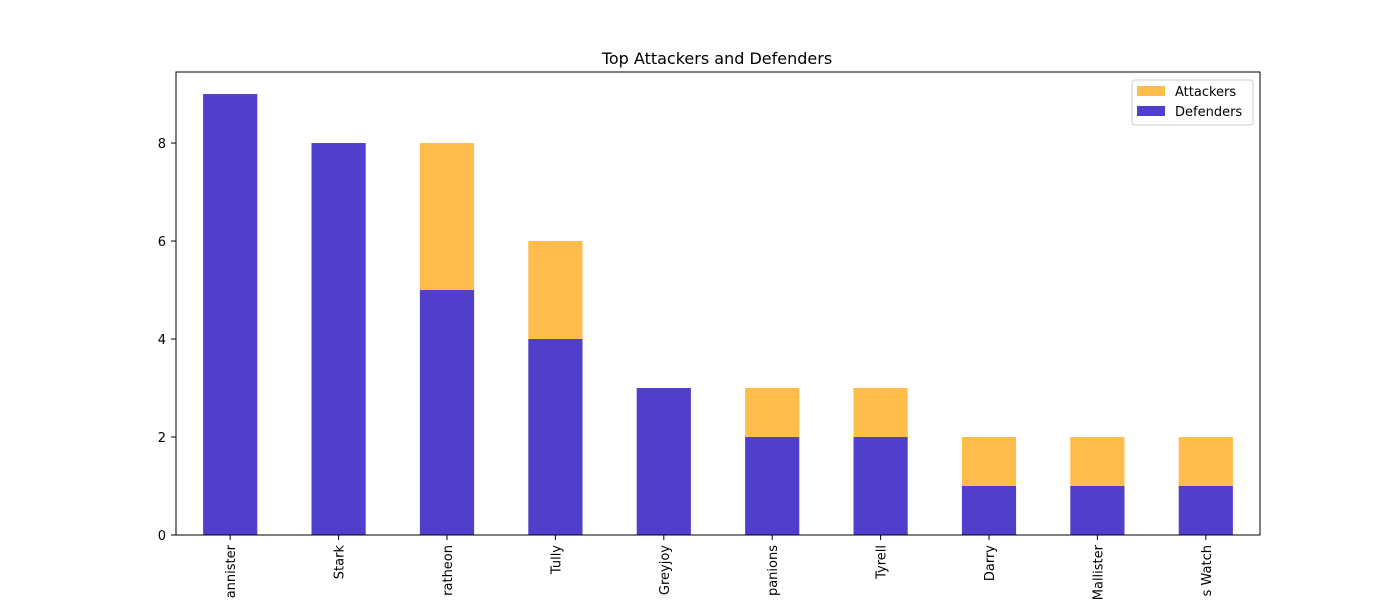 This screenshot has width=1400, height=604. What do you see at coordinates (1192, 102) in the screenshot?
I see `legend: Attackers Defenders` at bounding box center [1192, 102].